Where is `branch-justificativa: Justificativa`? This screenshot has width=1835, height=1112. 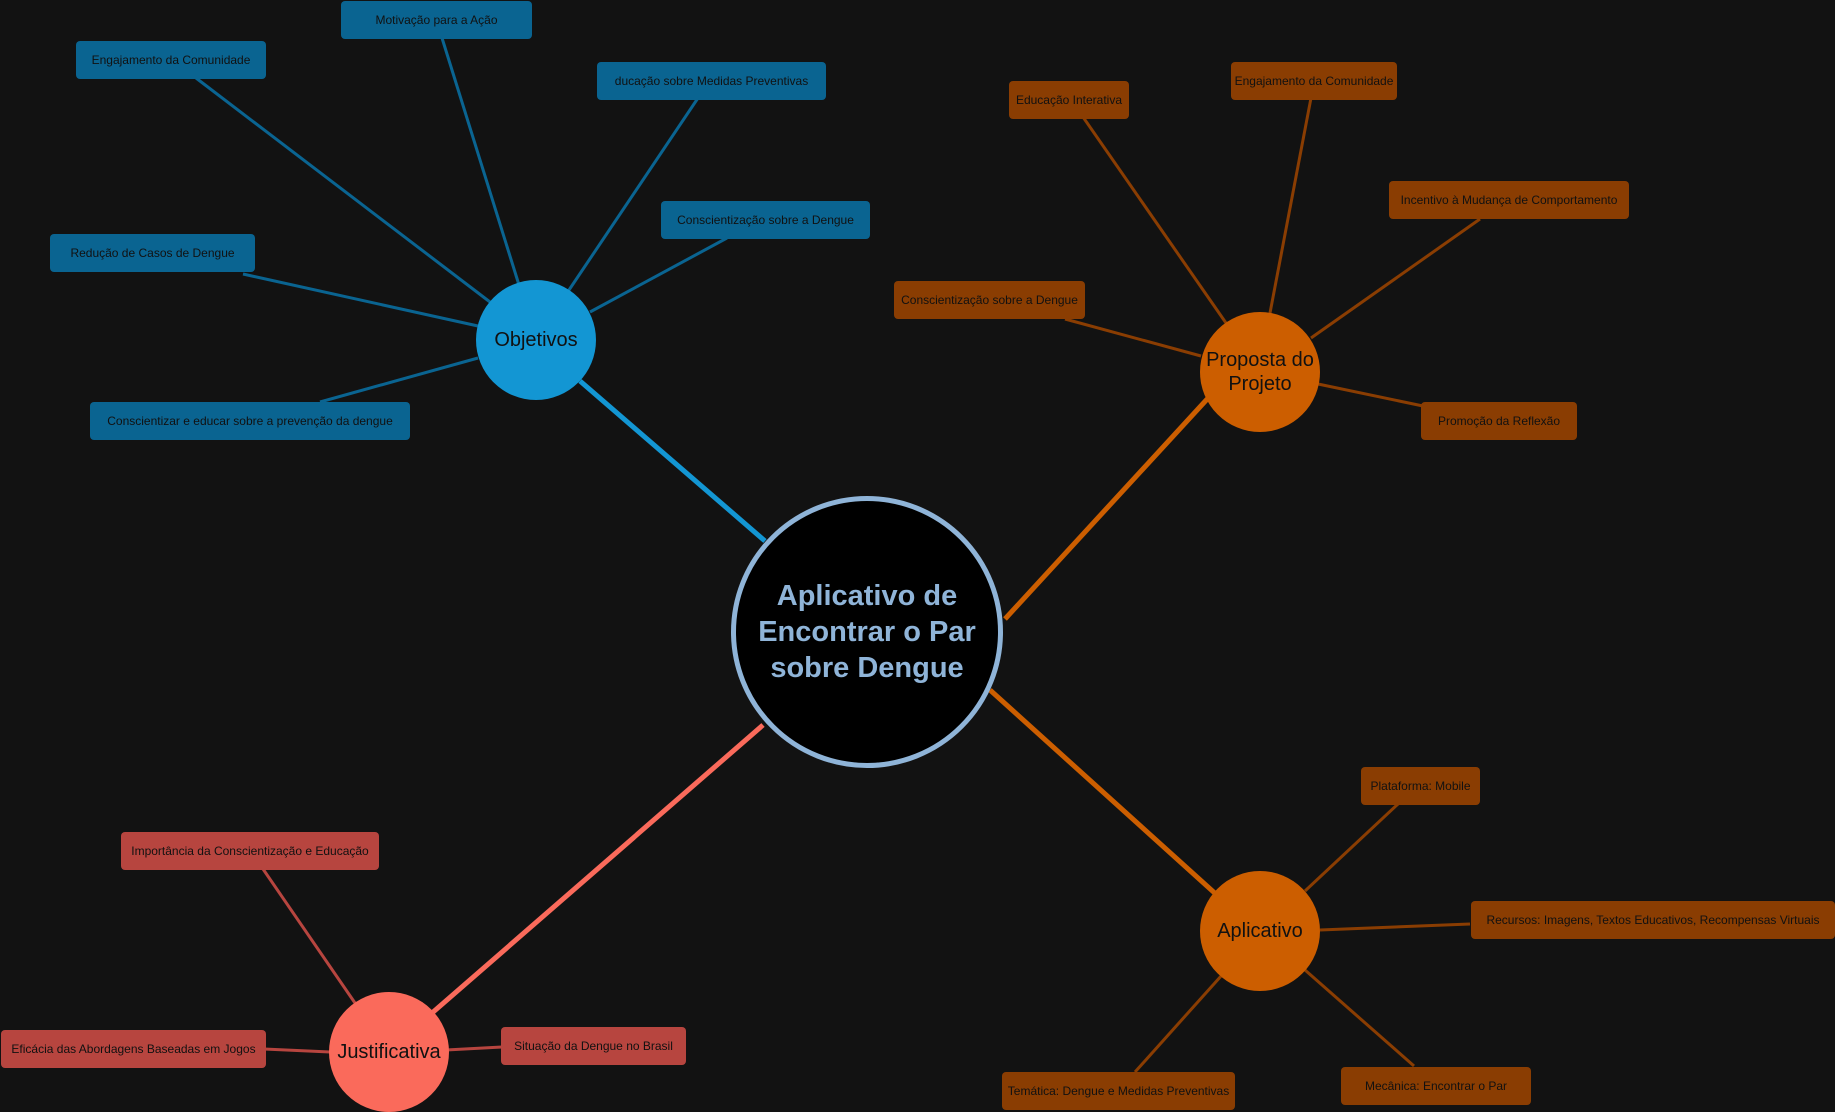
branch-justificativa: Justificativa is located at coordinates (389, 1052).